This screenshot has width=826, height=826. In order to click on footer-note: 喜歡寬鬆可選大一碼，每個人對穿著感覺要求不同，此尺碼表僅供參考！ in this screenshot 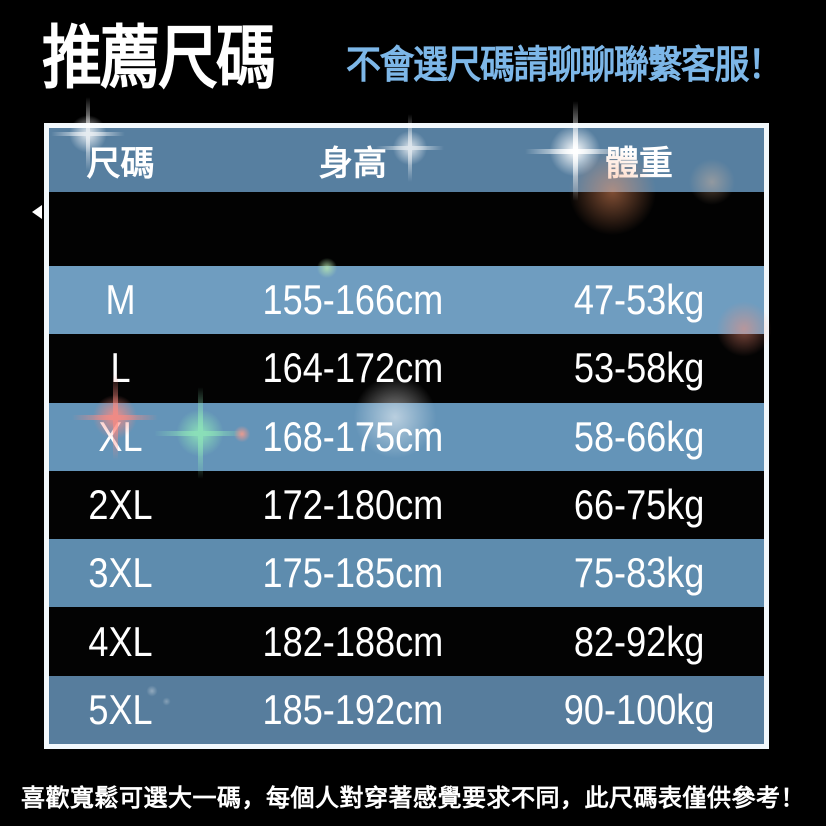, I will do `click(413, 798)`.